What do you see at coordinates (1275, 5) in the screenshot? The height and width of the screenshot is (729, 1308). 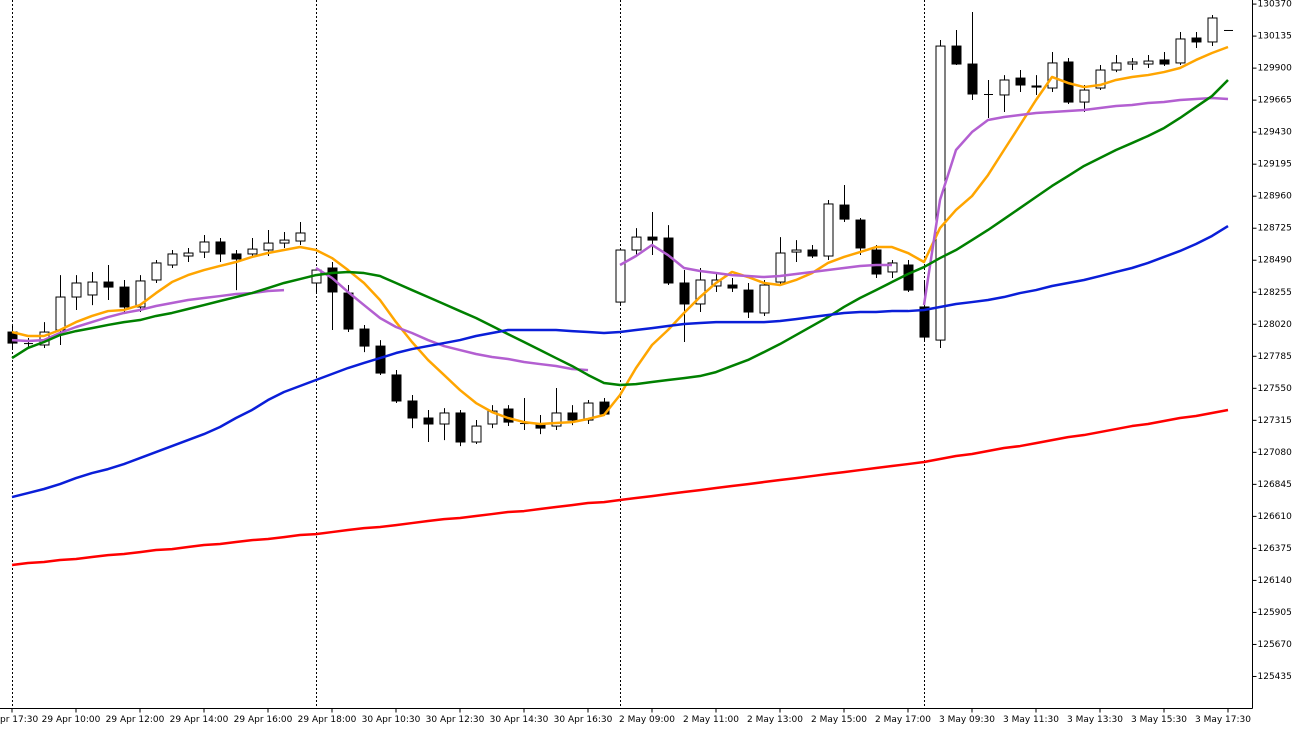 I see `y-tick-label: 130370` at bounding box center [1275, 5].